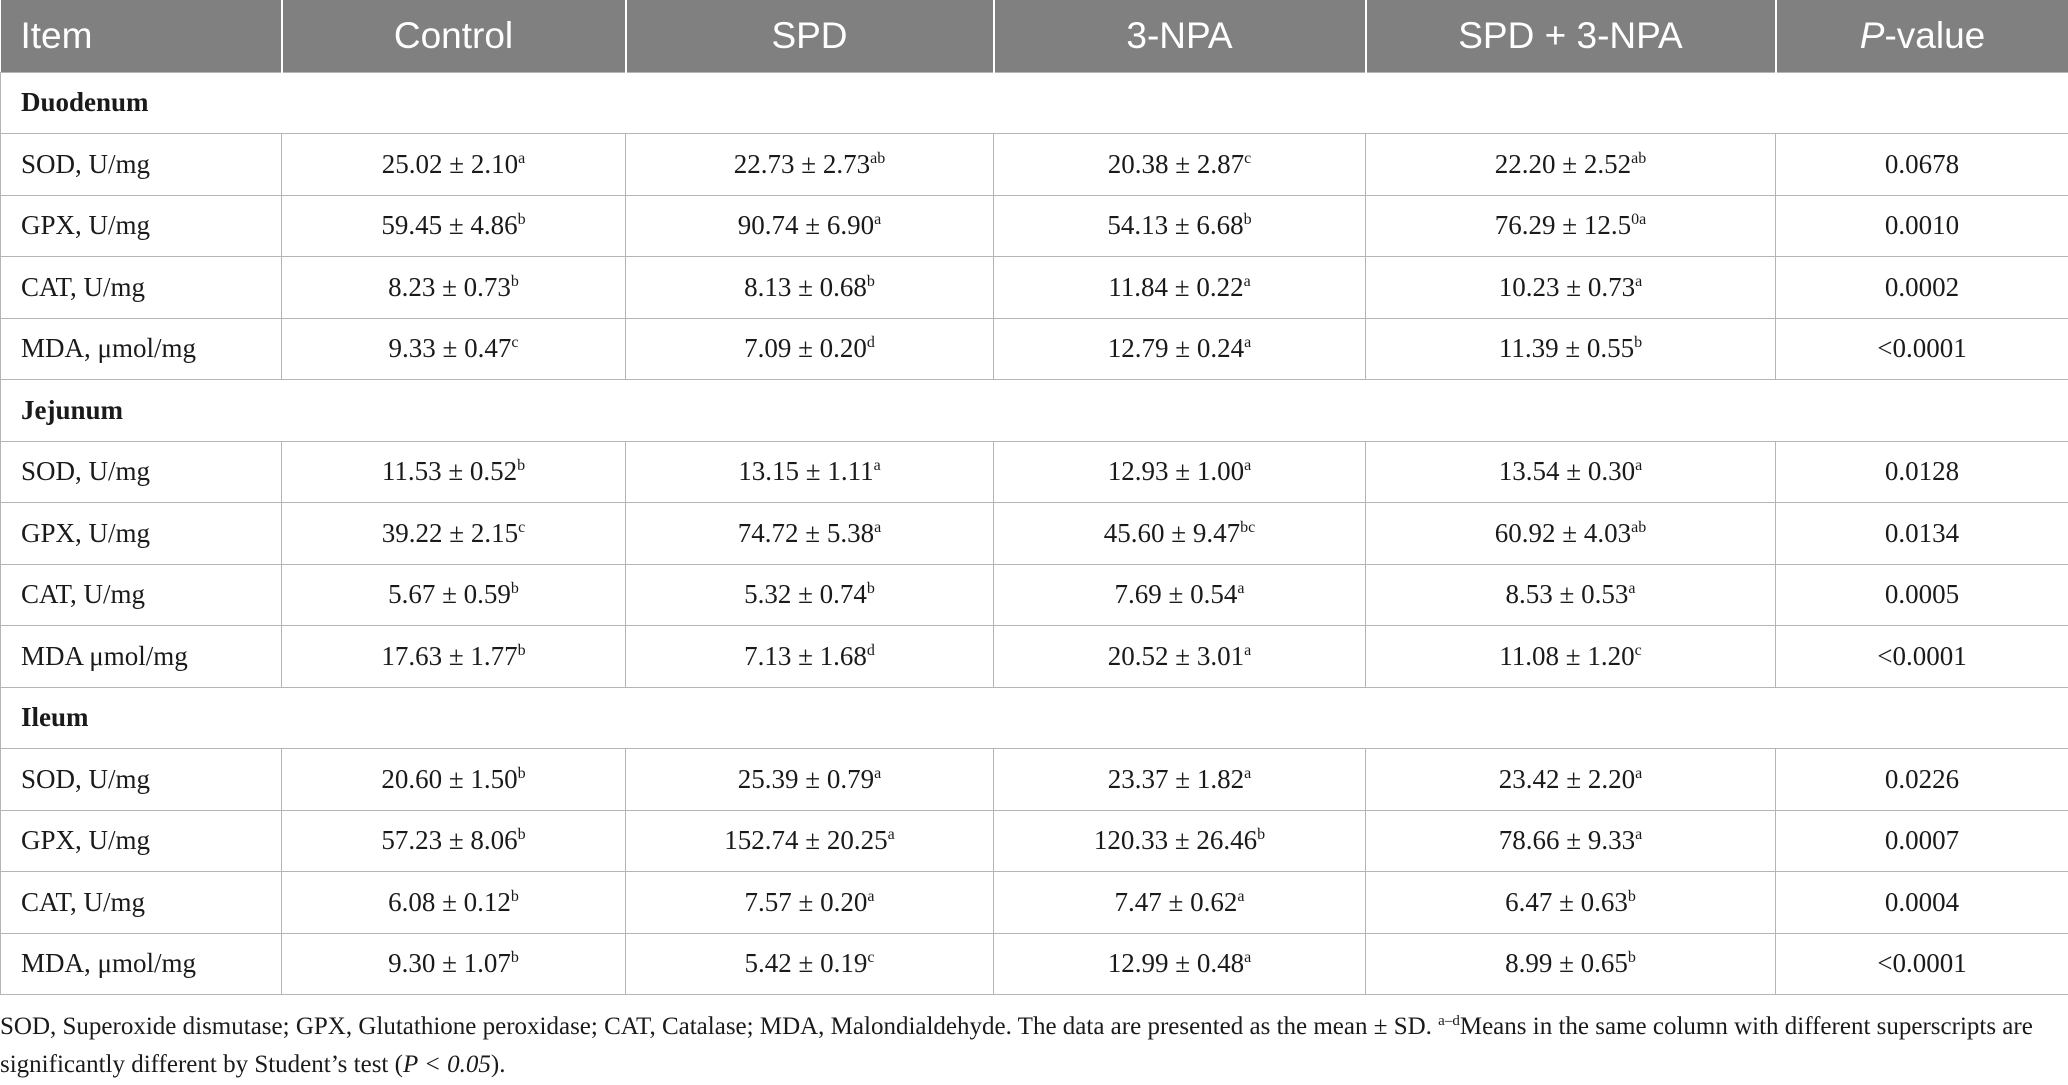 The image size is (2068, 1085). What do you see at coordinates (1570, 471) in the screenshot?
I see `cell-spd-npa: 13.54 ± 0.30a` at bounding box center [1570, 471].